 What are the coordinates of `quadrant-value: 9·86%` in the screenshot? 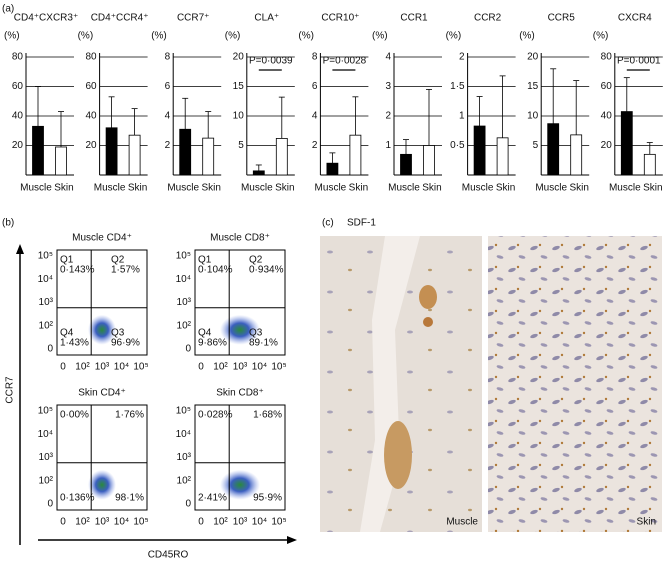 It's located at (212, 343).